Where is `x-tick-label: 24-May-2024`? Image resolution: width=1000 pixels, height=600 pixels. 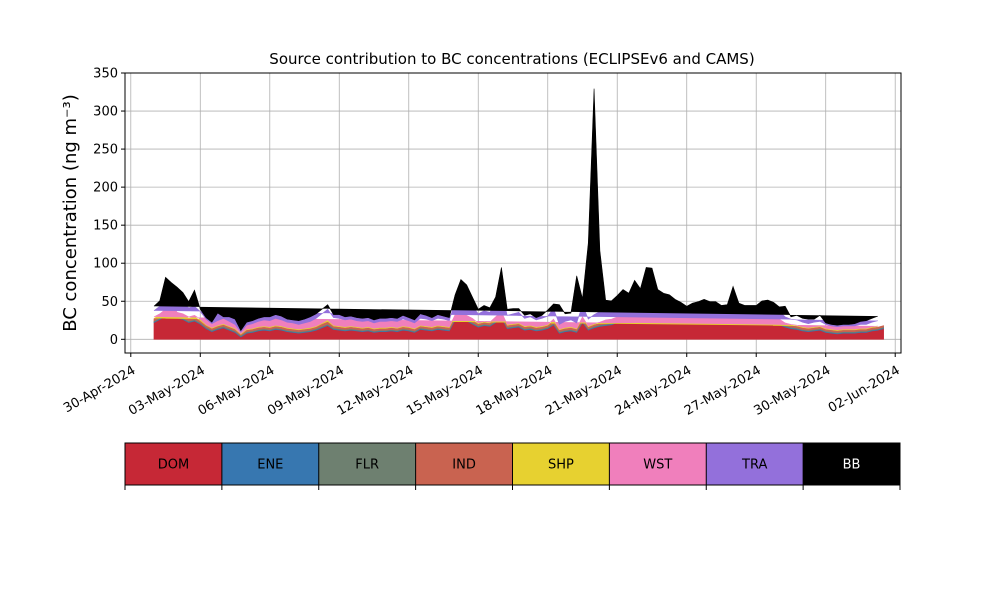
x-tick-label: 24-May-2024 is located at coordinates (654, 391).